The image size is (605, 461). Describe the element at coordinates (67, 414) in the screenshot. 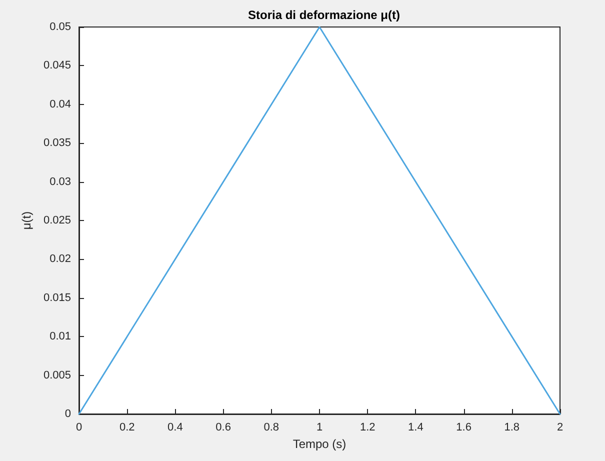

I see `y-tick-label: 0` at that location.